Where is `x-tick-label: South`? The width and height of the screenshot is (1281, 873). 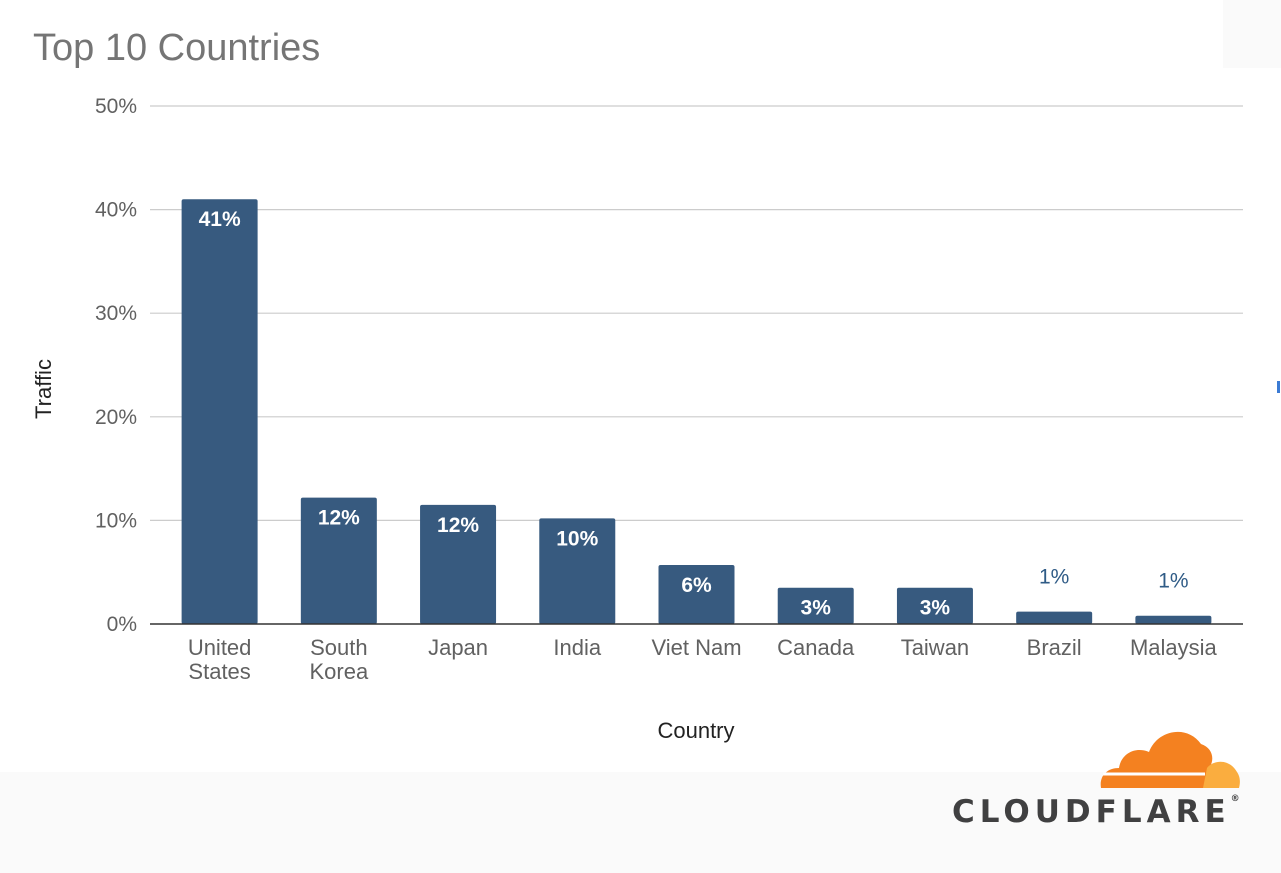 x-tick-label: South is located at coordinates (339, 647).